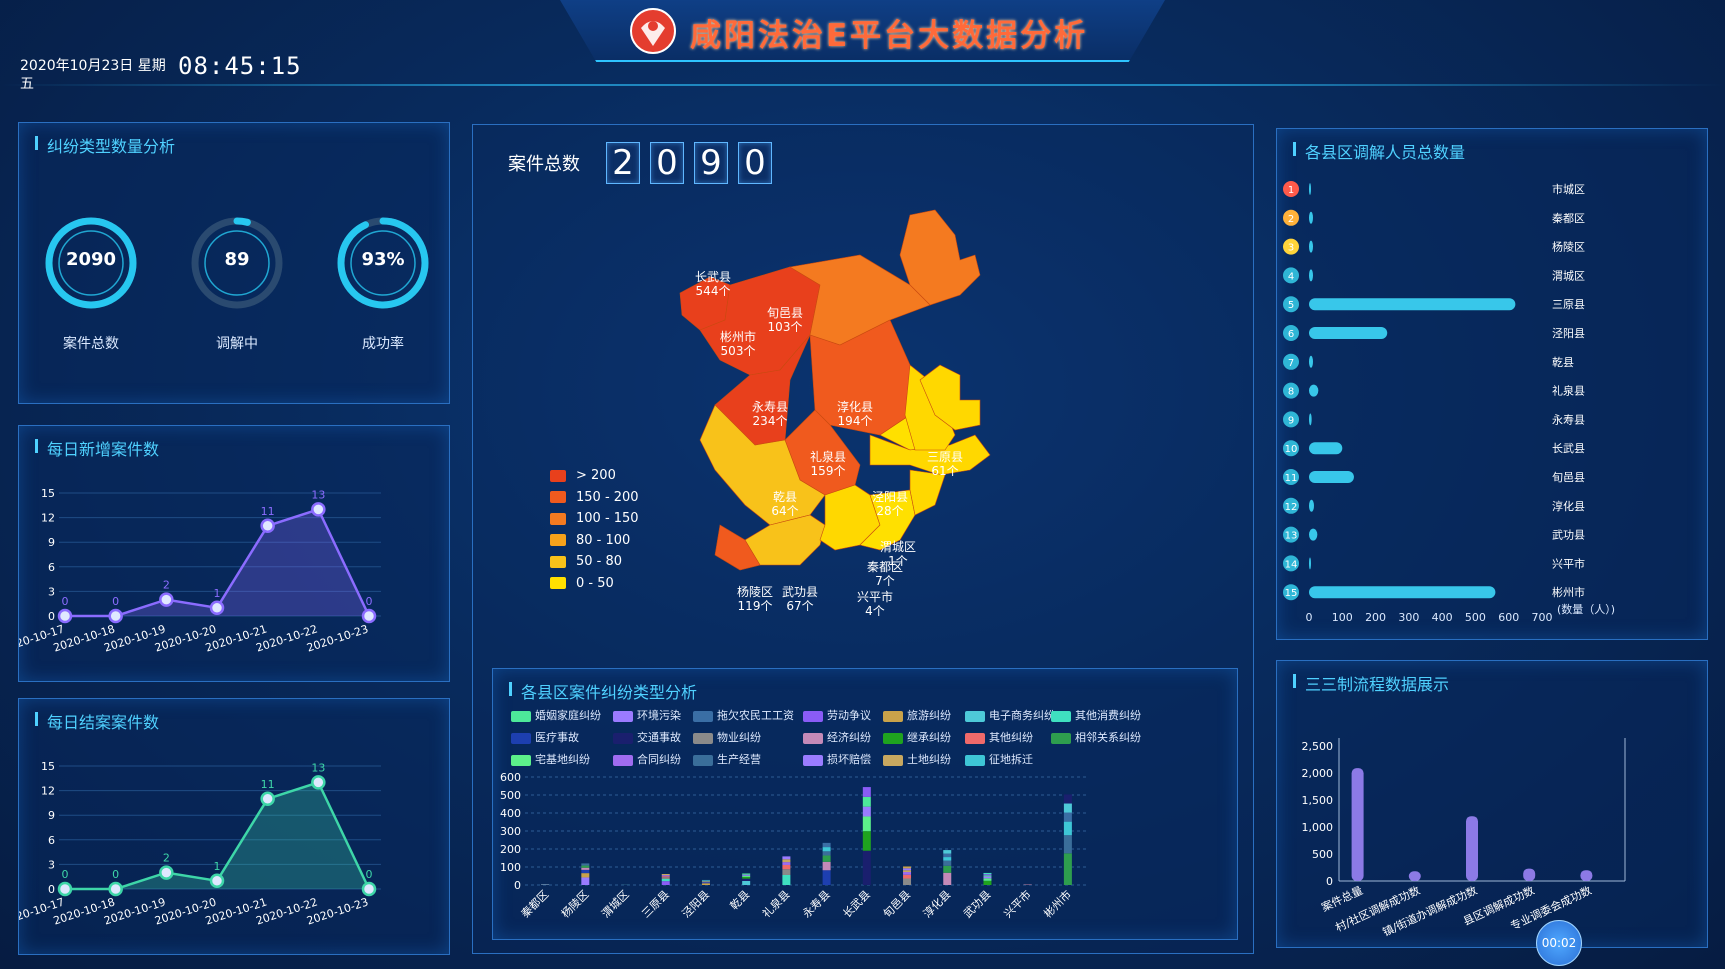 The width and height of the screenshot is (1725, 969). What do you see at coordinates (1408, 617) in the screenshot?
I see `x-tick-label: 300` at bounding box center [1408, 617].